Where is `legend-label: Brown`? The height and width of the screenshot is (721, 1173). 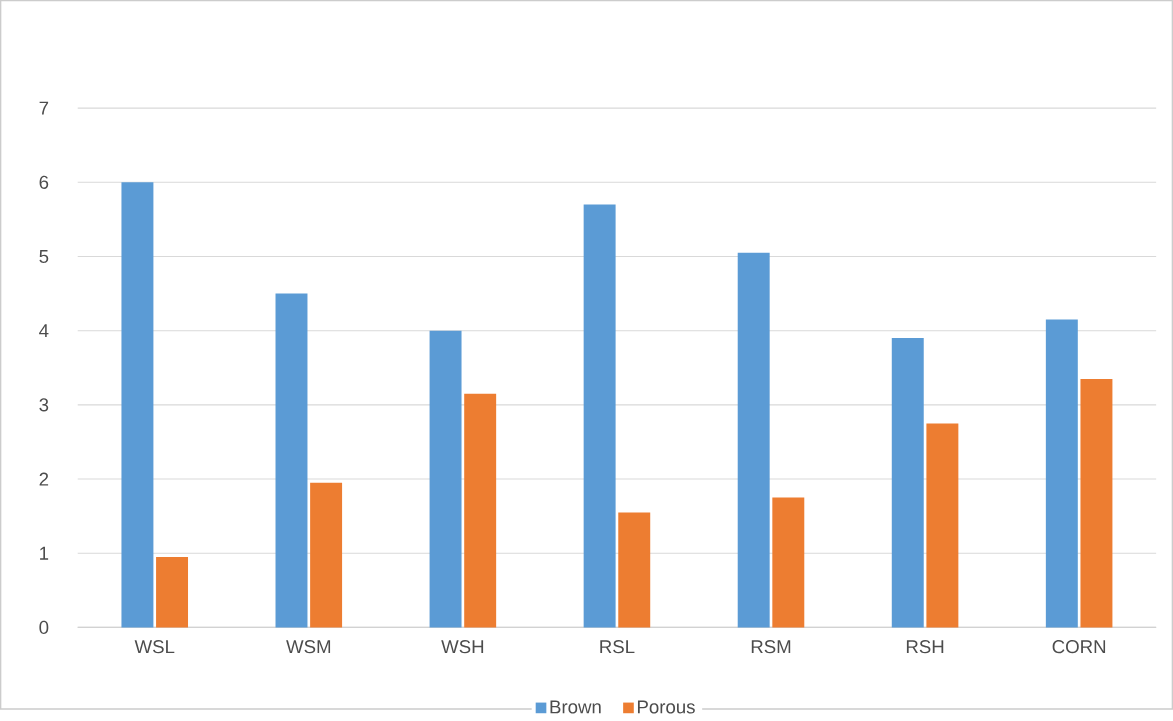 legend-label: Brown is located at coordinates (575, 707).